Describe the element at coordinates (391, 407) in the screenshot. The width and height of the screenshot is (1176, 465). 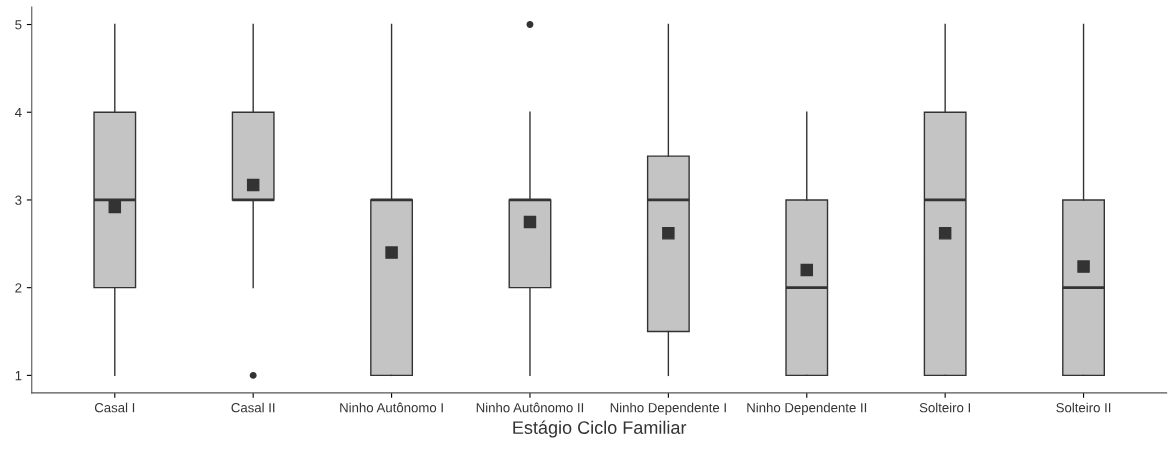
I see `x-tick-label: Ninho Autônomo I` at that location.